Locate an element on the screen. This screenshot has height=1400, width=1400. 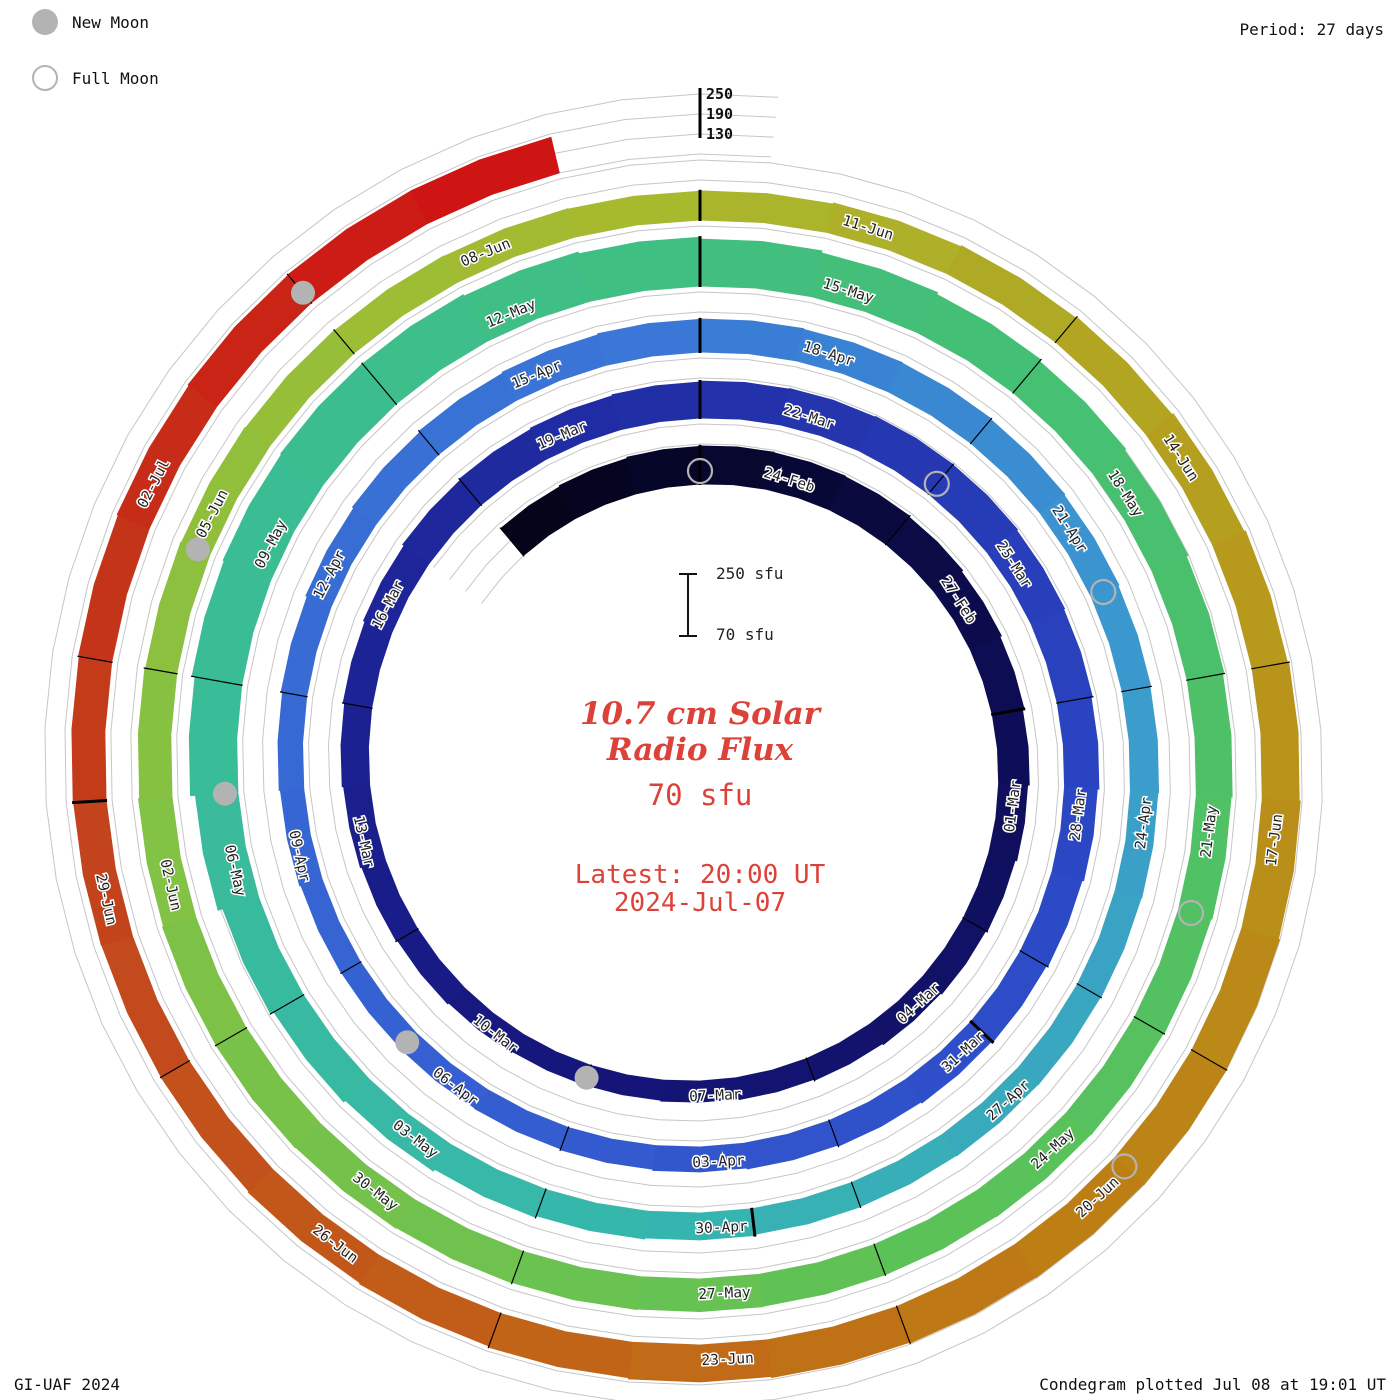
legend-new-moon: New Moon is located at coordinates (90, 22).